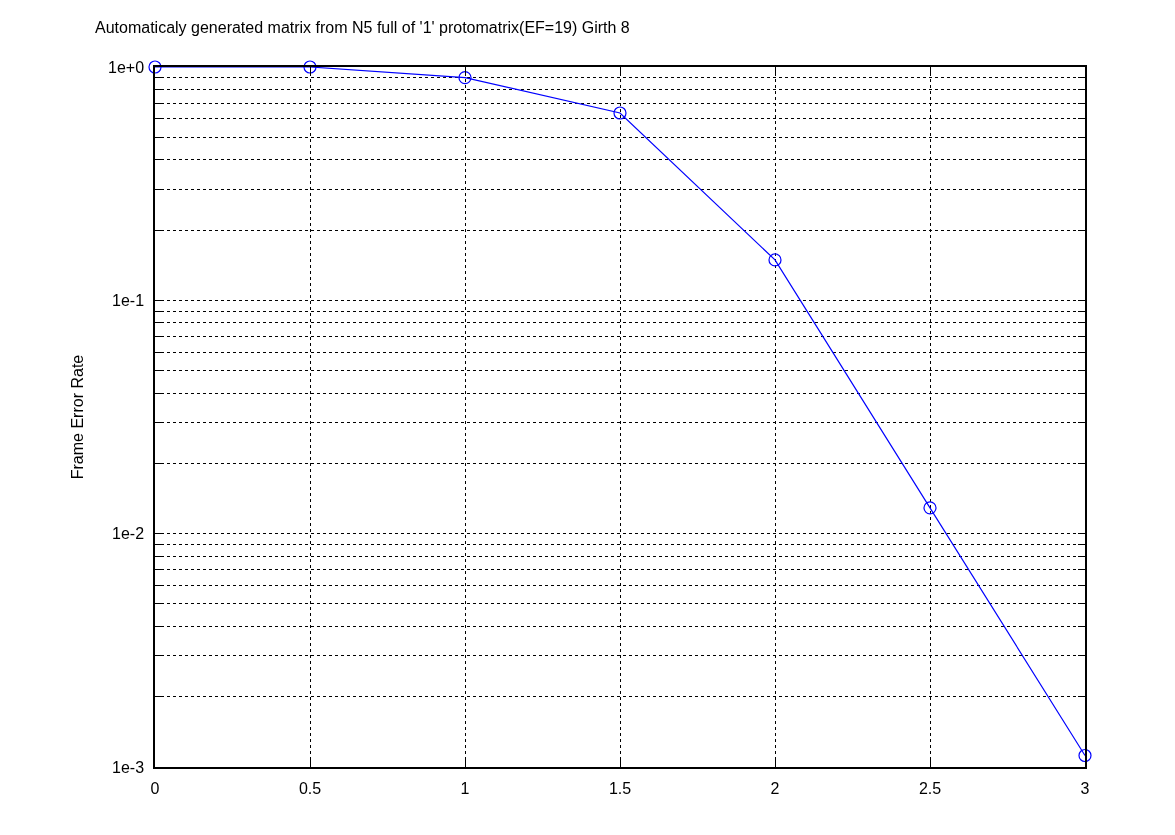 The image size is (1175, 835). What do you see at coordinates (155, 788) in the screenshot?
I see `x-tick-label: 0` at bounding box center [155, 788].